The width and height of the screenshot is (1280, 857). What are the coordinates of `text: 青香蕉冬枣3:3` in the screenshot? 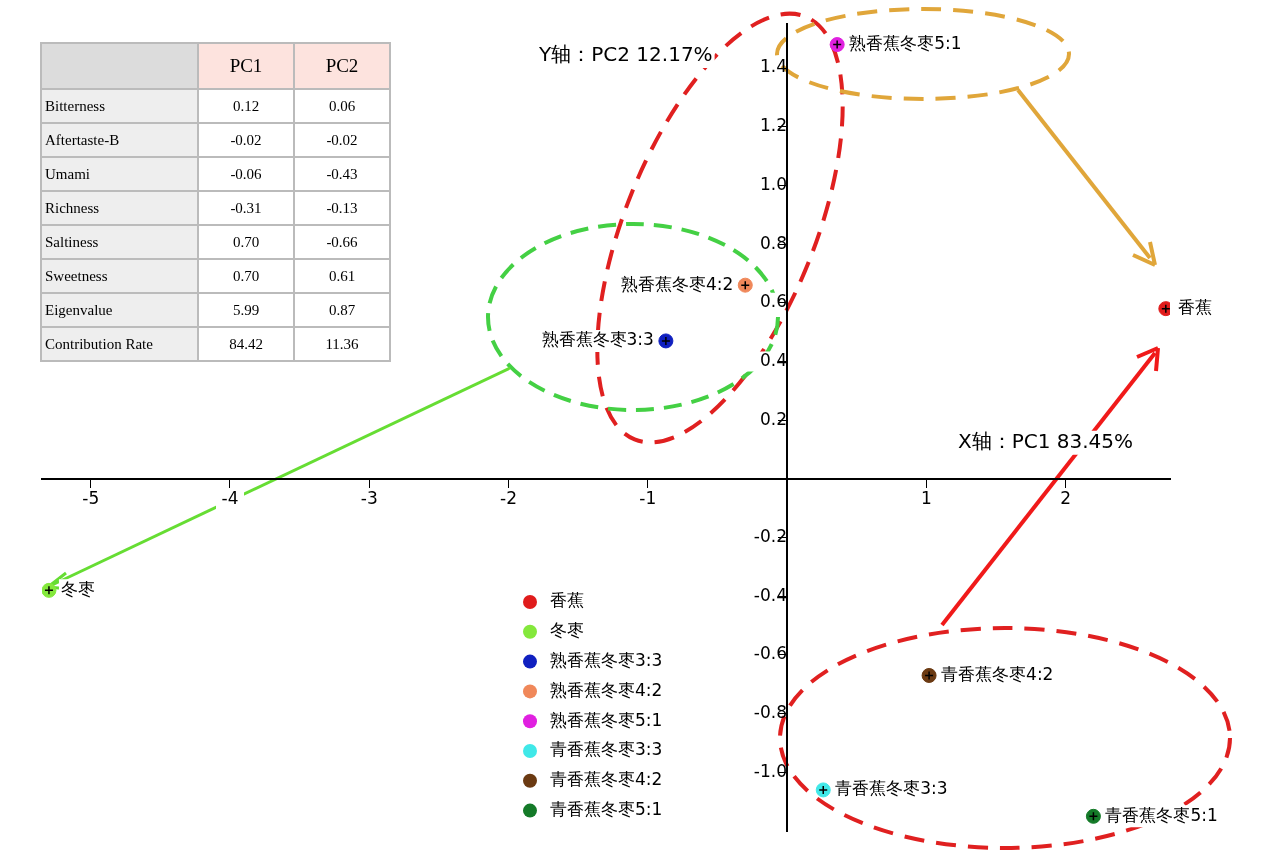 It's located at (891, 788).